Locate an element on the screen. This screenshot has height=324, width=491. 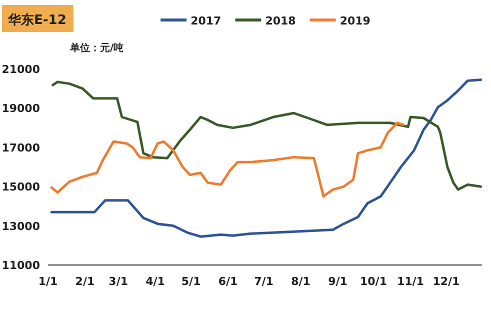
y-axis-title: 单位：元/吨 is located at coordinates (96, 48).